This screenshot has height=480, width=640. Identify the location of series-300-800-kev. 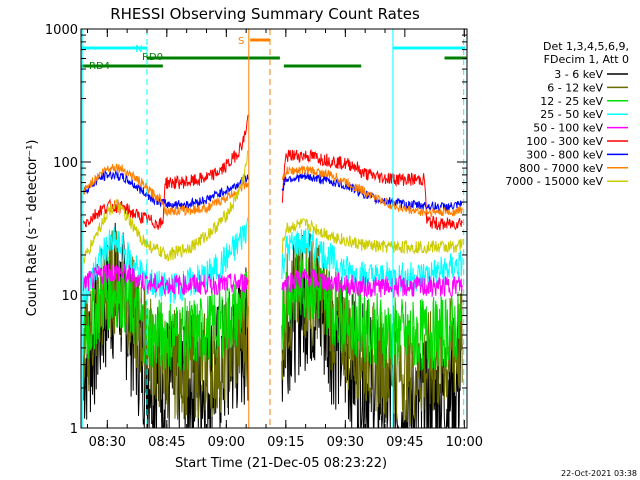
(273, 190).